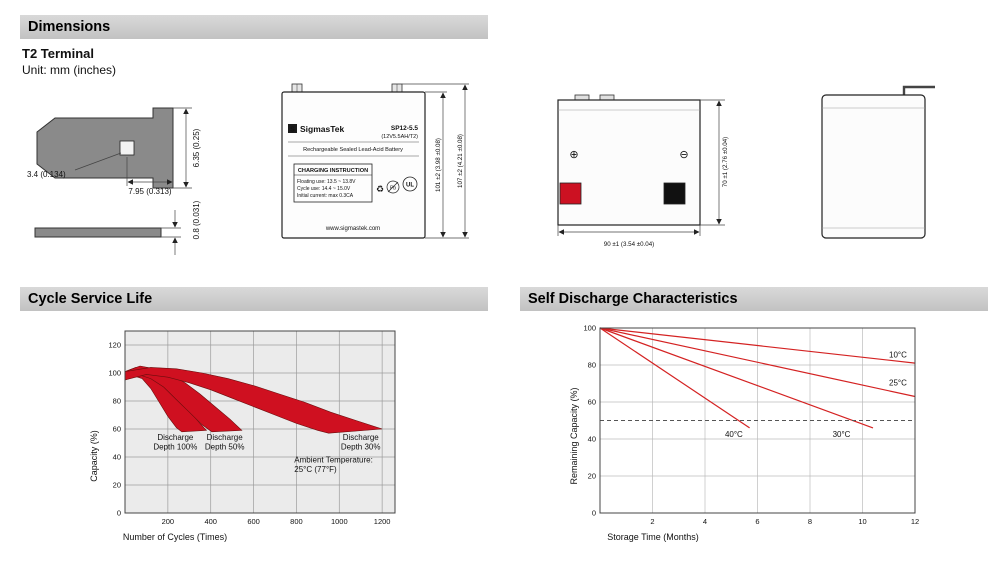  What do you see at coordinates (326, 182) in the screenshot?
I see `charging-line-floating: Floating use: 13.5 ~ 13.8V` at bounding box center [326, 182].